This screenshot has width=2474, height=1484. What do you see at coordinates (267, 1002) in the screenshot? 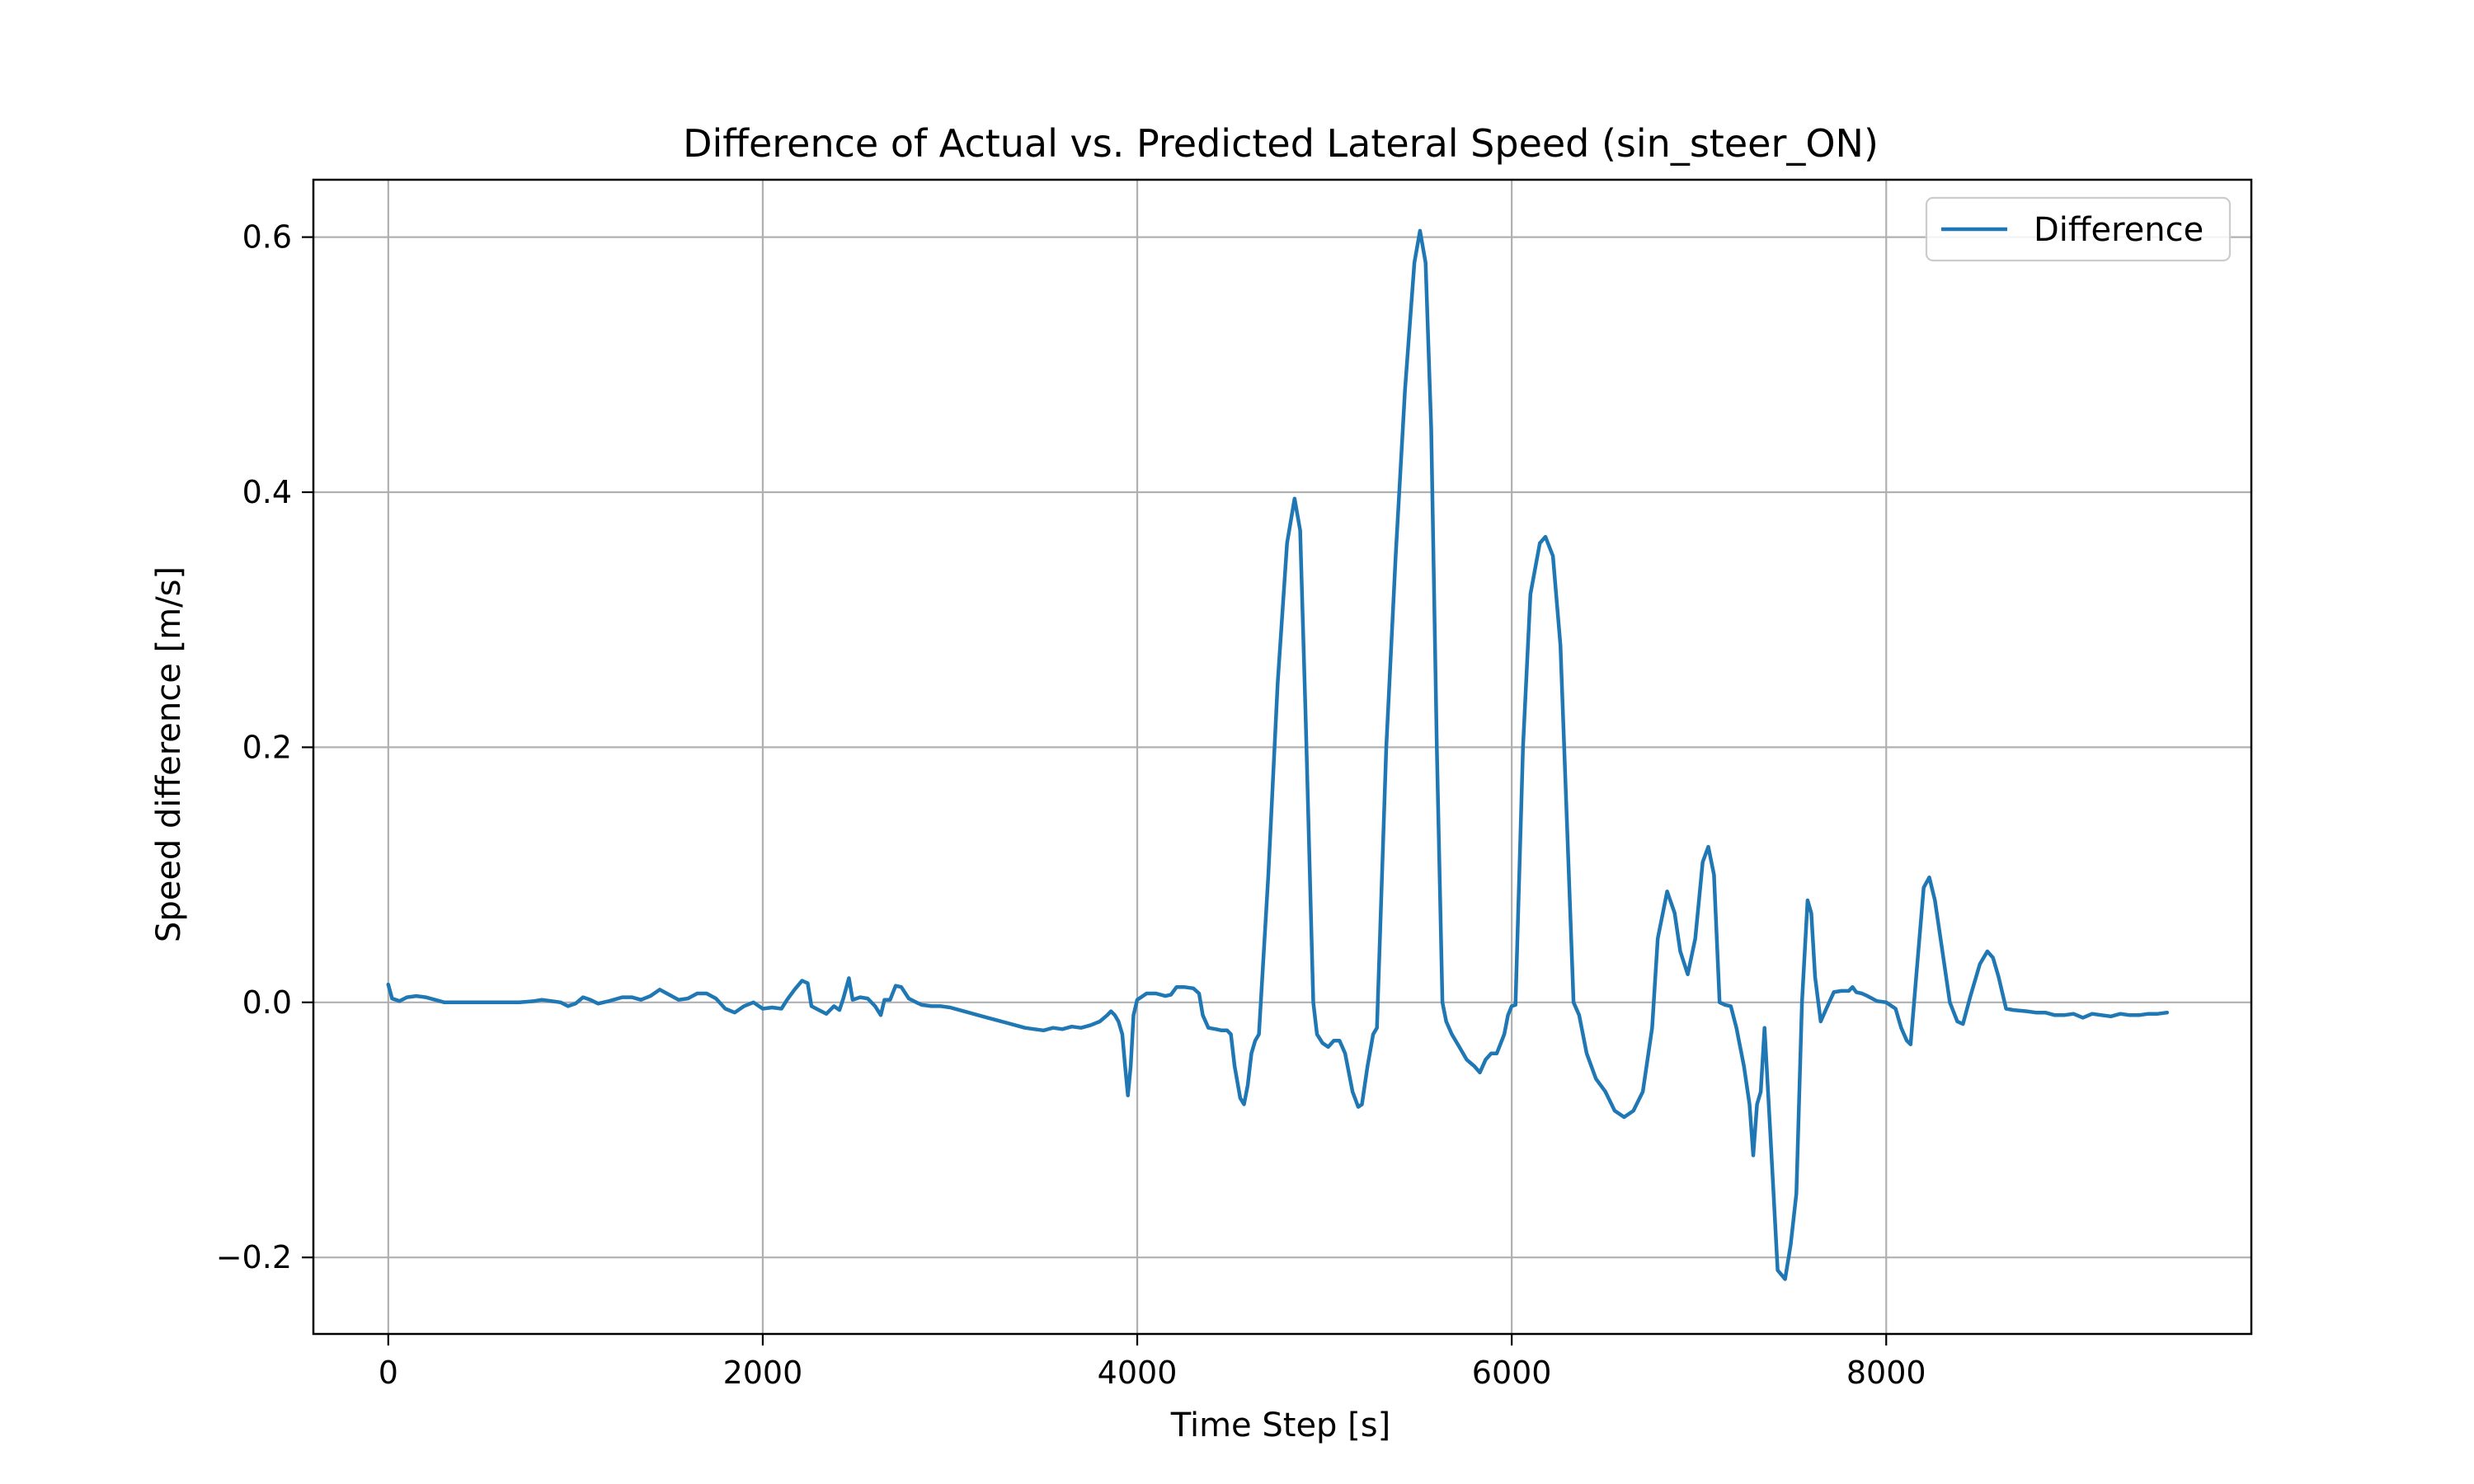
I see `y-tick-label: 0.0` at bounding box center [267, 1002].